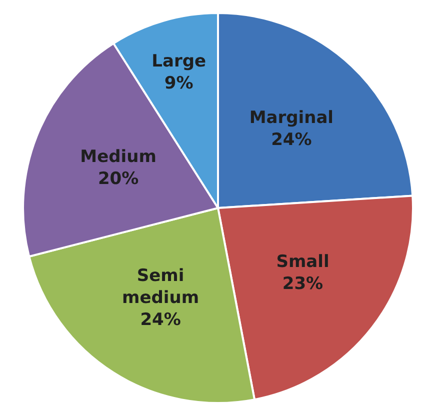  What do you see at coordinates (179, 62) in the screenshot?
I see `slice-label: Large` at bounding box center [179, 62].